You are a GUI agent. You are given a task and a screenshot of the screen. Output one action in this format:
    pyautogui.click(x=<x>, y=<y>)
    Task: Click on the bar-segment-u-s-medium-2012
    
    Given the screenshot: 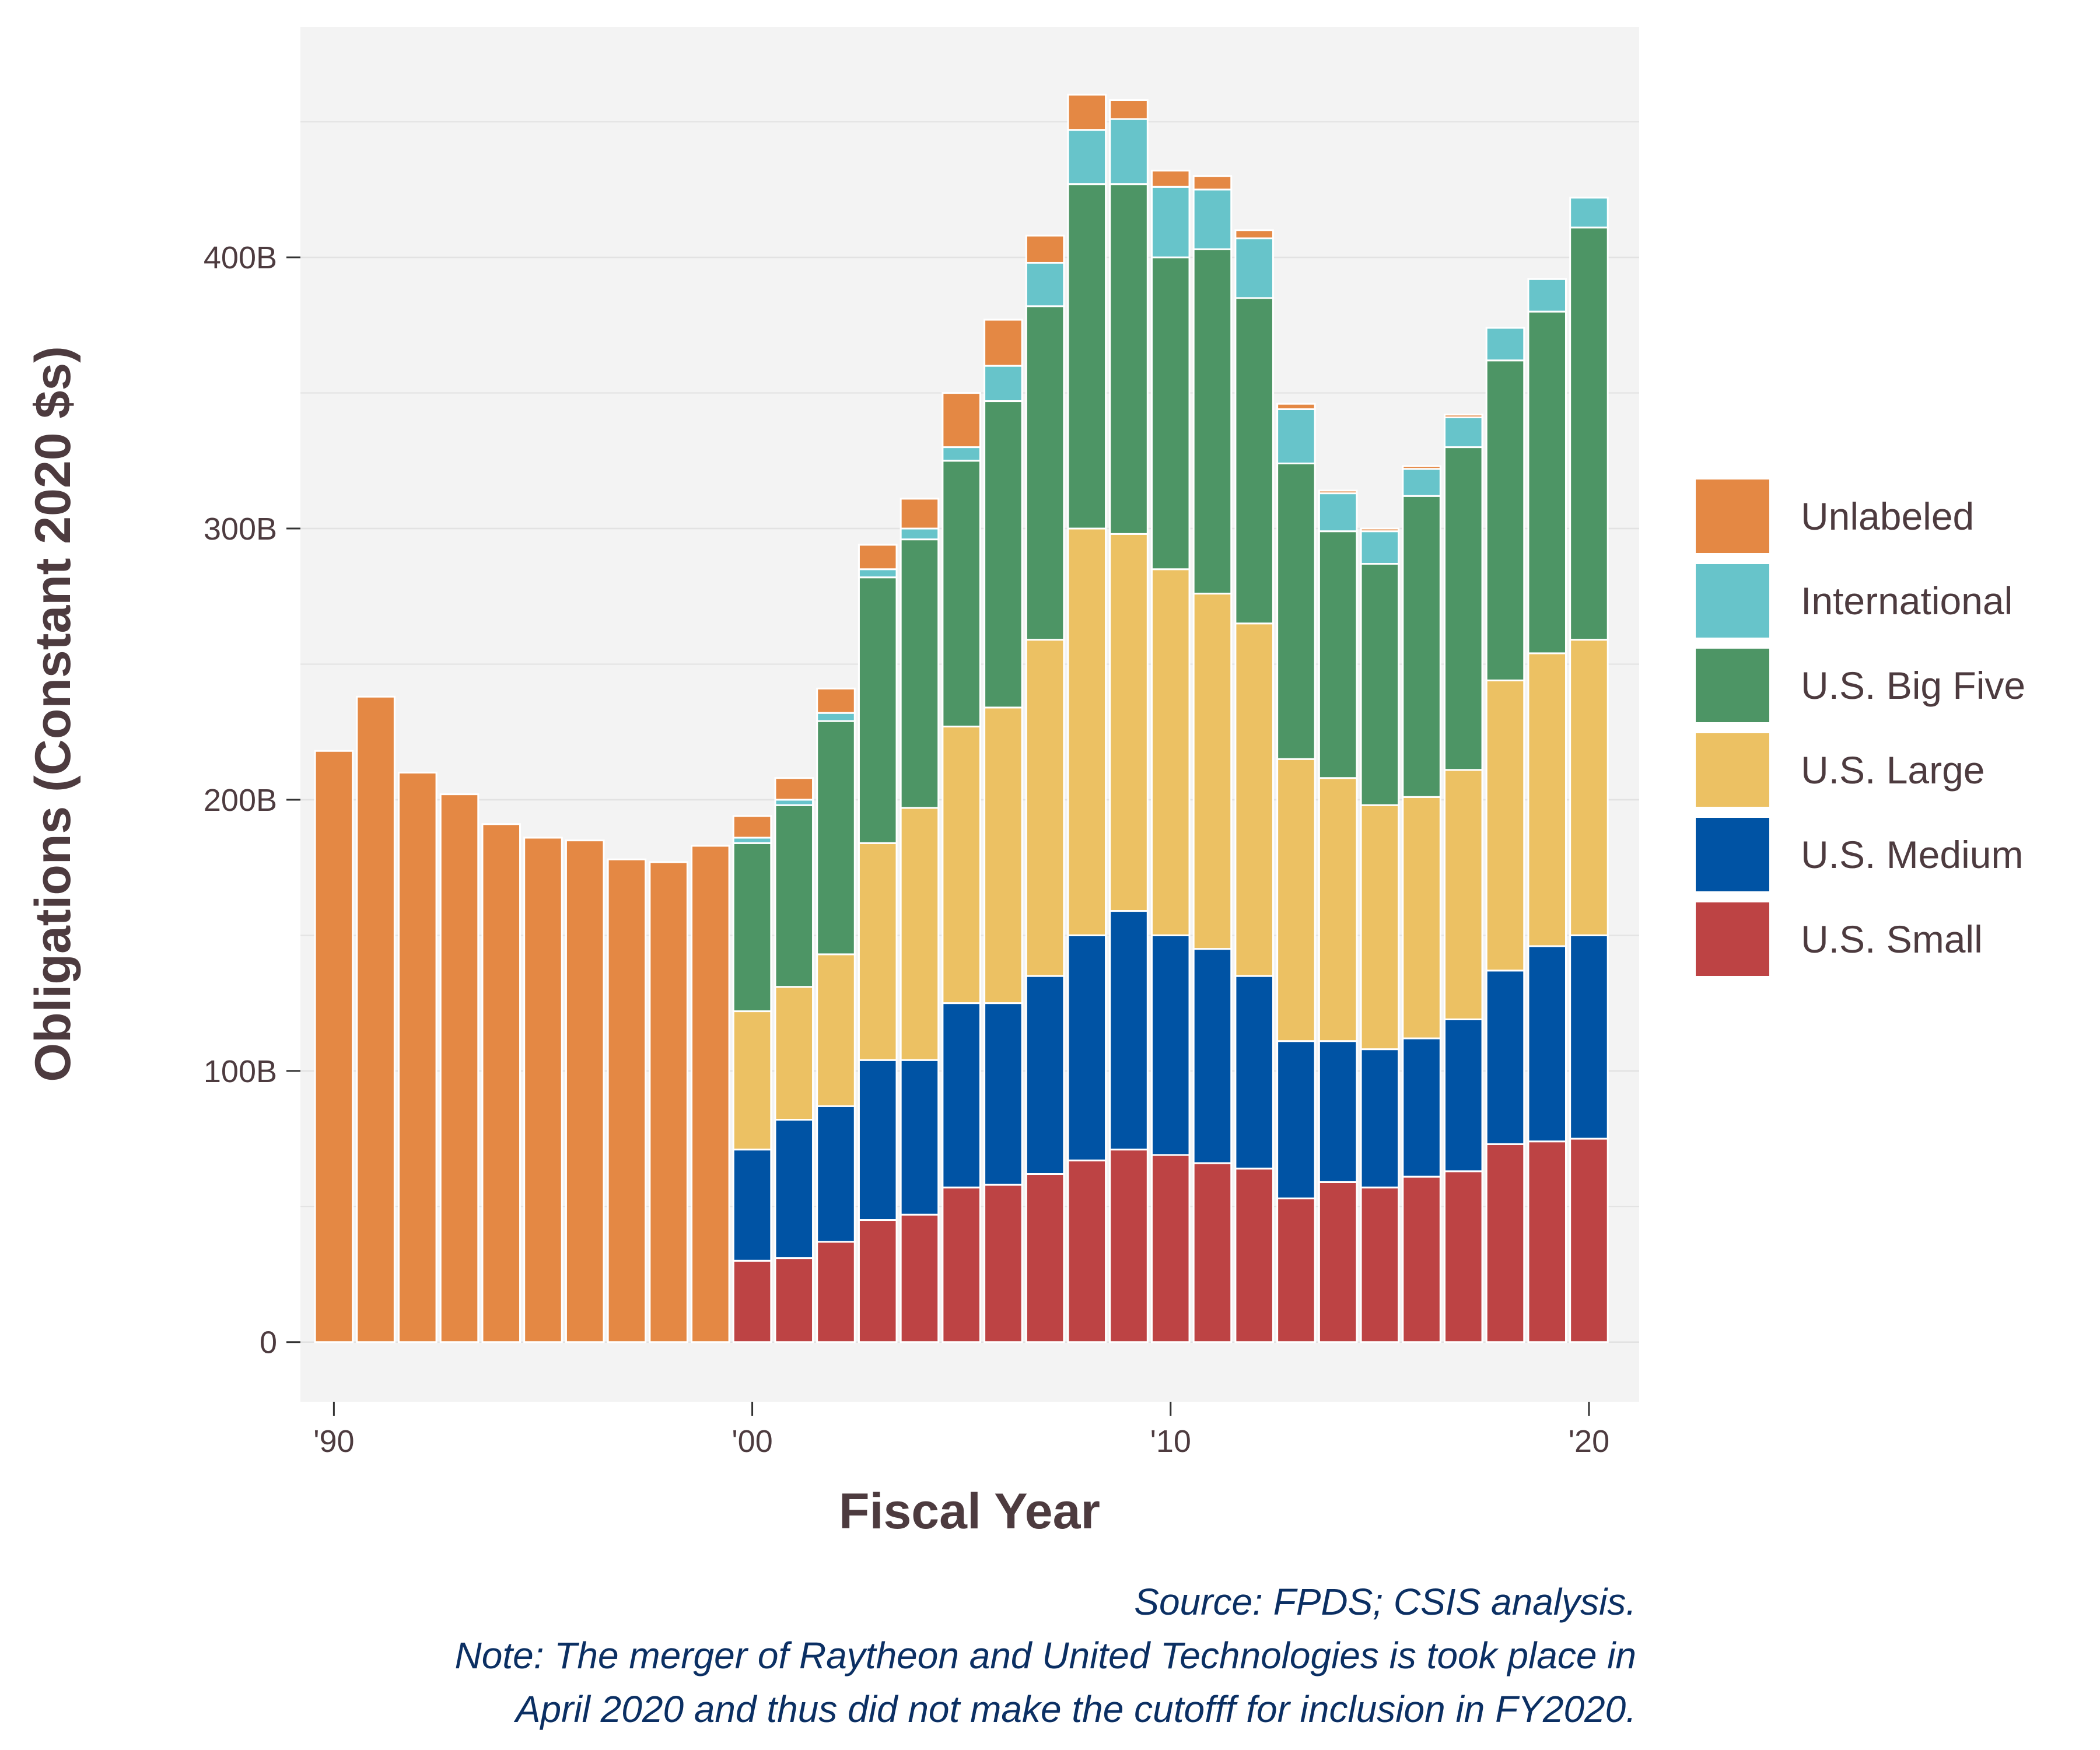 What is the action you would take?
    pyautogui.click(x=1254, y=1072)
    